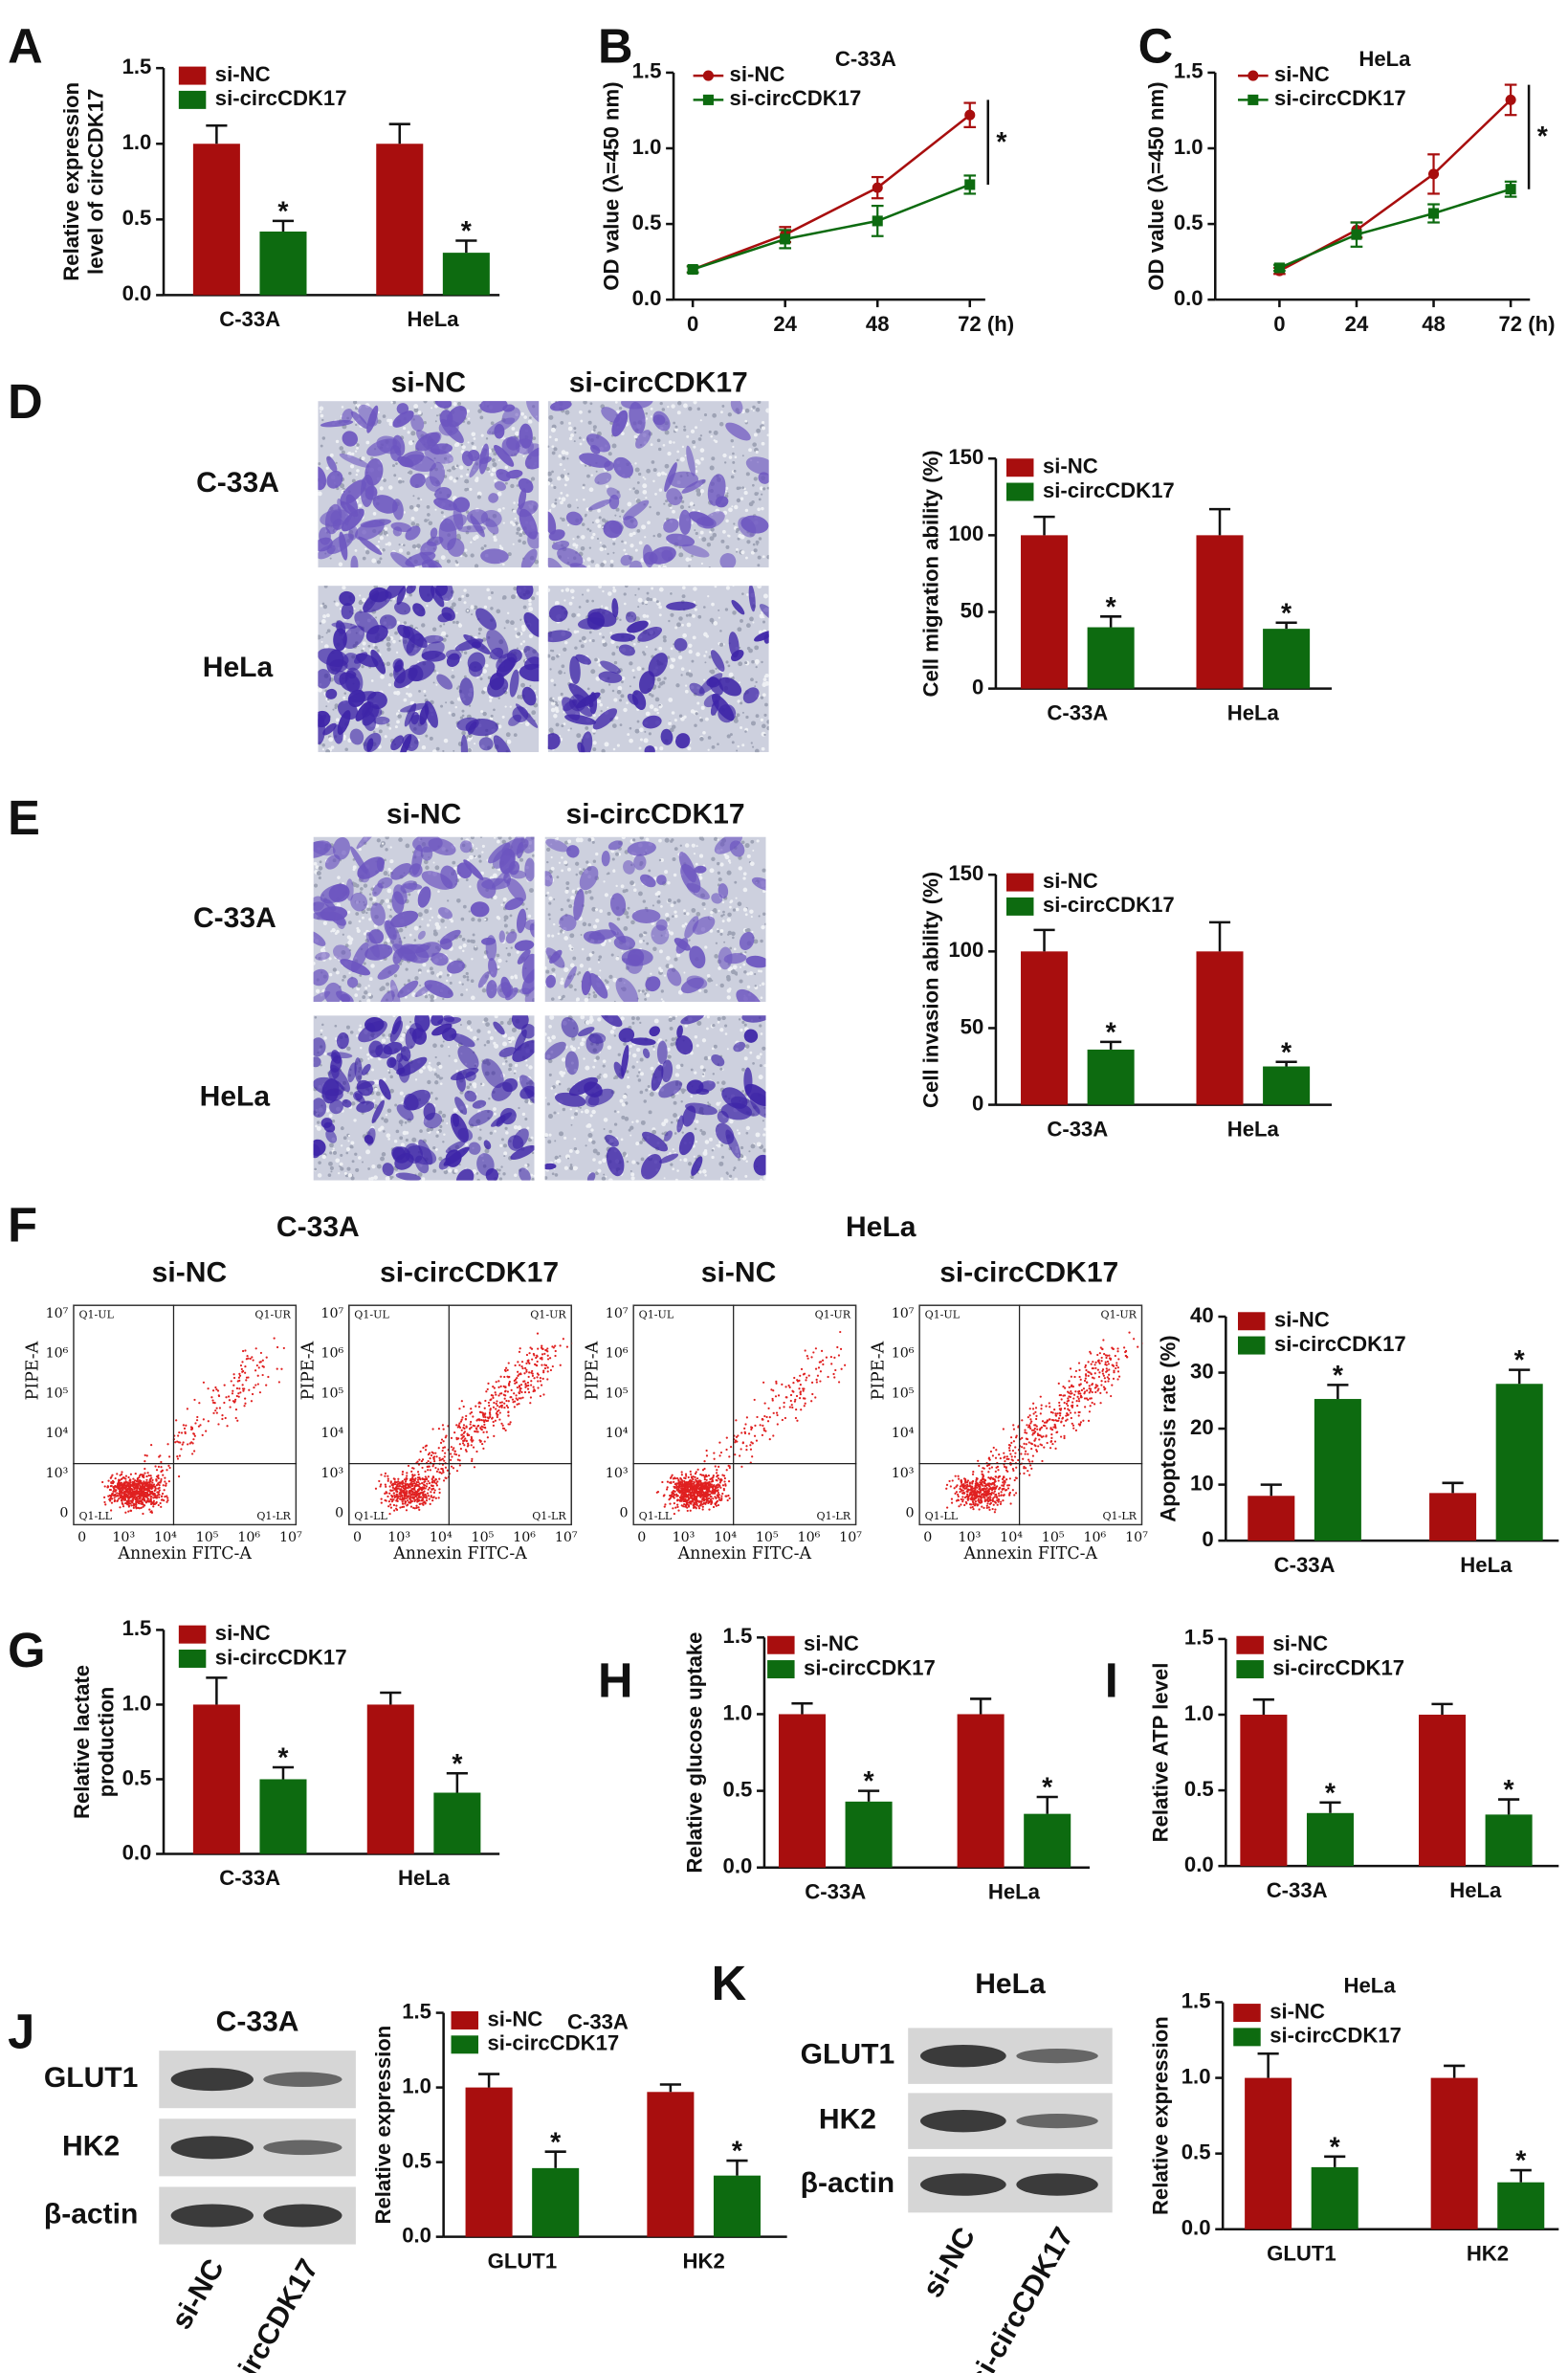 This screenshot has width=1568, height=2373. What do you see at coordinates (737, 2206) in the screenshot?
I see `bar` at bounding box center [737, 2206].